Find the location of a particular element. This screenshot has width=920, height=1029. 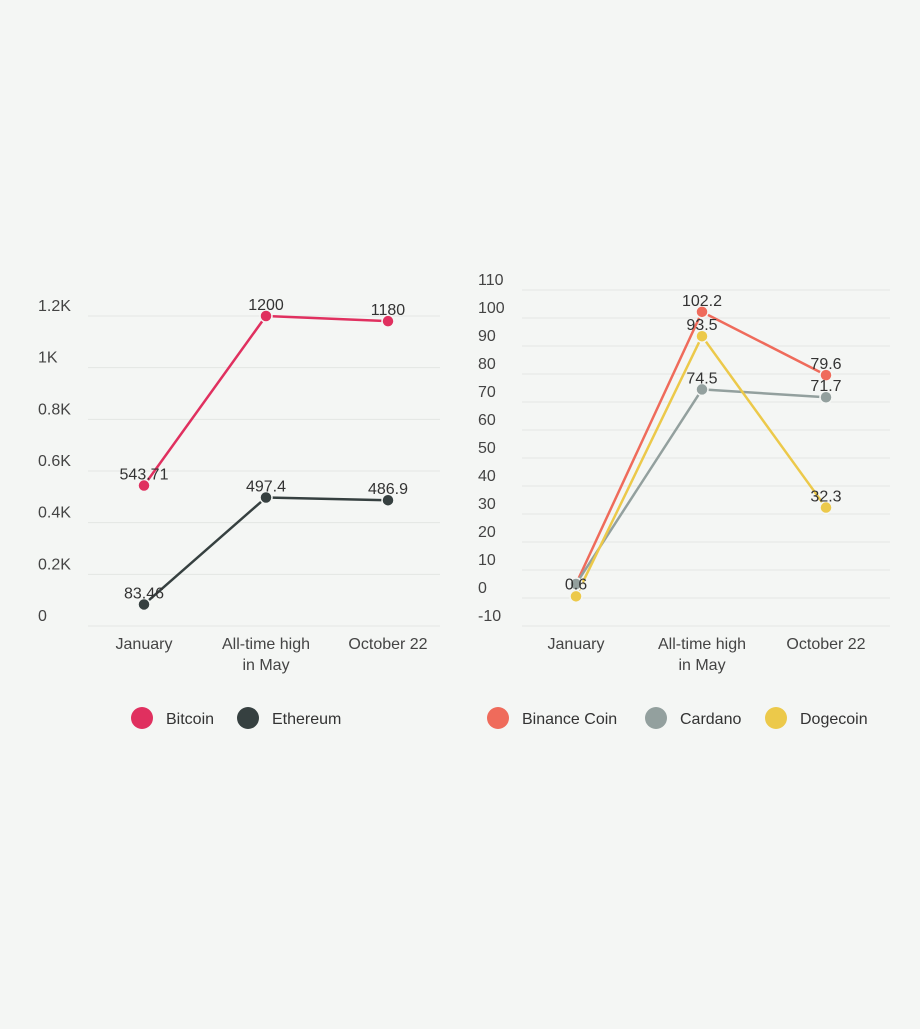

data-label-dogecoin: 0.6 is located at coordinates (576, 584).